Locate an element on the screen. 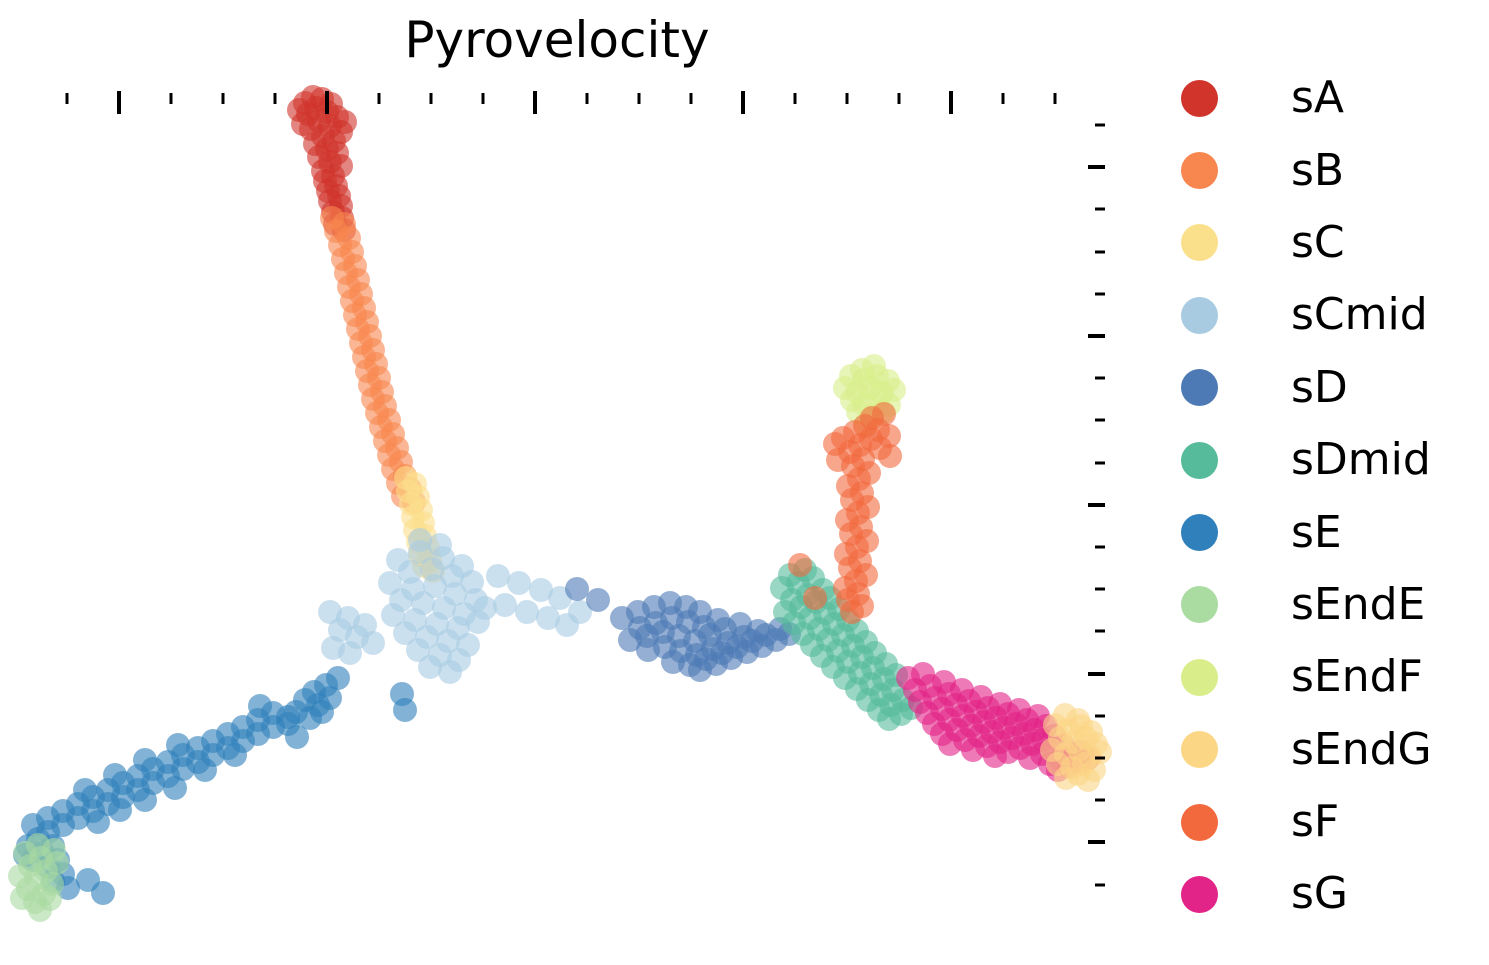 The width and height of the screenshot is (1489, 965). series-sCmid is located at coordinates (455, 606).